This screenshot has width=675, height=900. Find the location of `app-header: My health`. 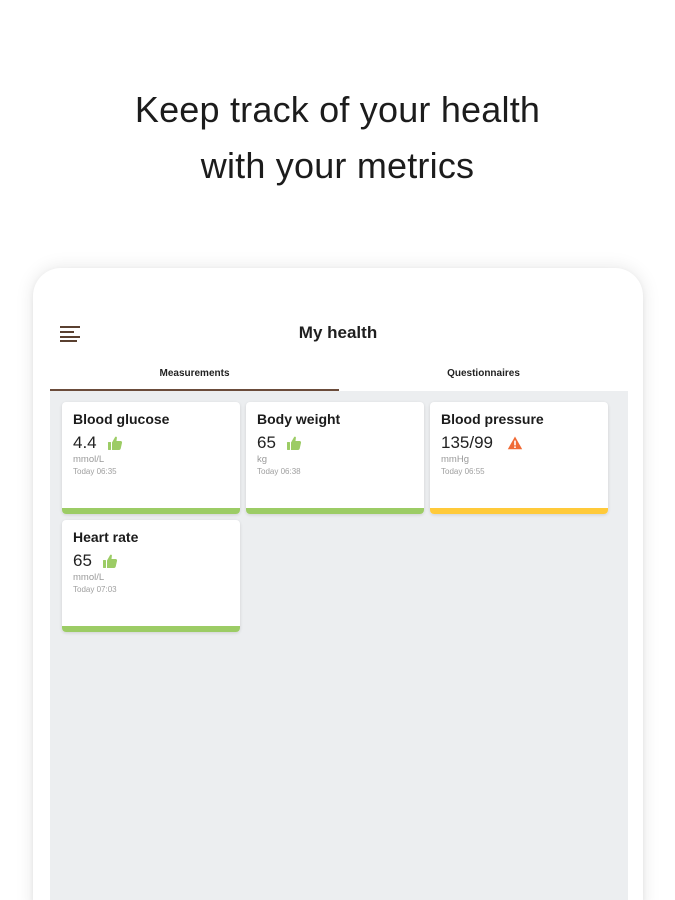

app-header: My health is located at coordinates (338, 313).